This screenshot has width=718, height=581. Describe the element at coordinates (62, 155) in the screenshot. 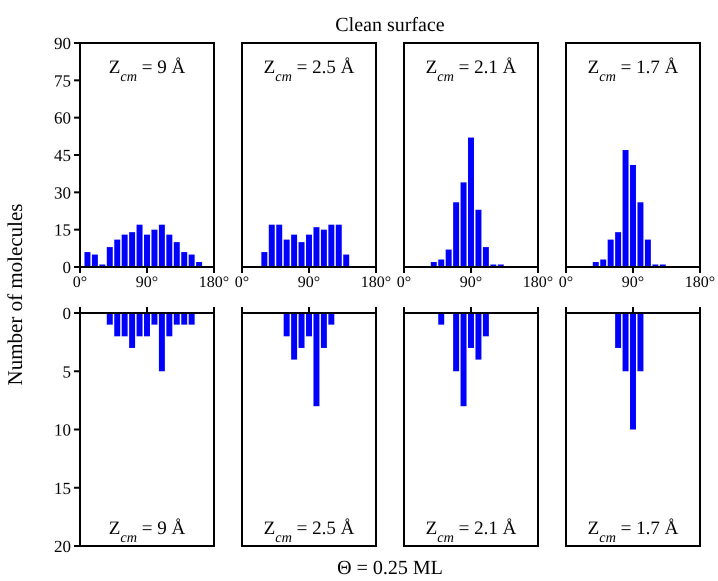

I see `y-tick-label: 45` at that location.